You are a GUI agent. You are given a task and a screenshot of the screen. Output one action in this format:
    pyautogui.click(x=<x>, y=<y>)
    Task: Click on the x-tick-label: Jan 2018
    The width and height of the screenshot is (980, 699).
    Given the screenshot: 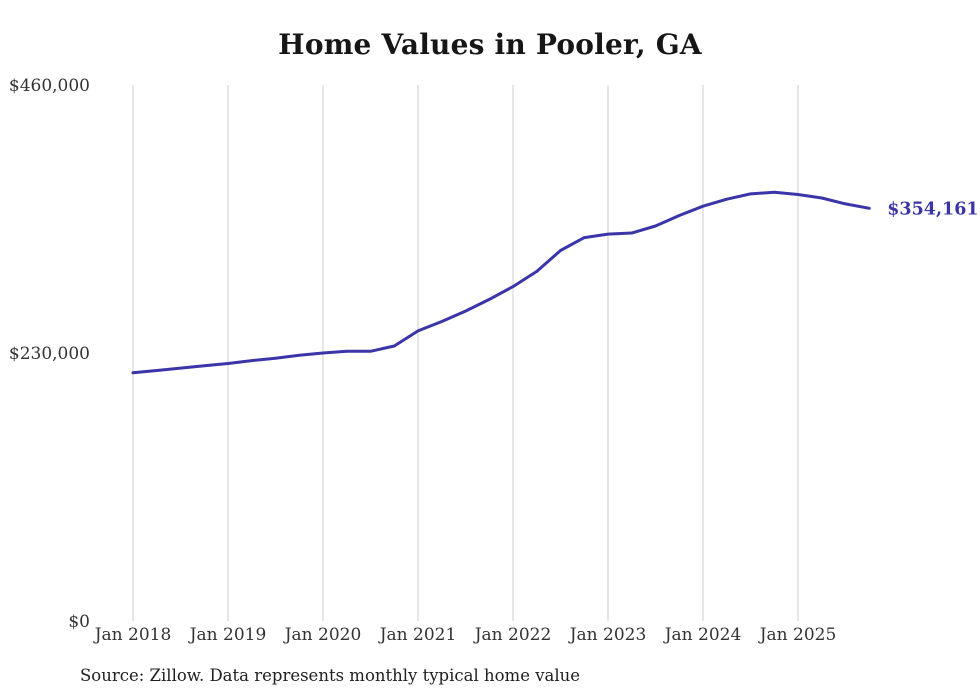 What is the action you would take?
    pyautogui.click(x=132, y=635)
    